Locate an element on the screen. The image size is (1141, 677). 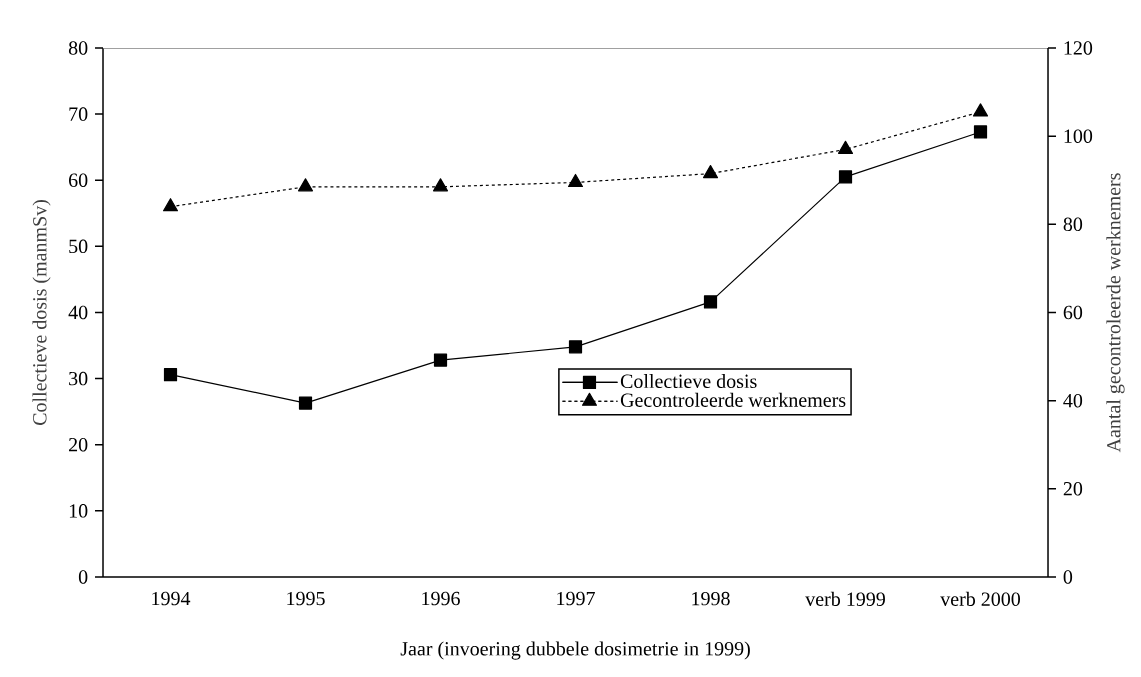
y-tick-label: 60 is located at coordinates (78, 180).